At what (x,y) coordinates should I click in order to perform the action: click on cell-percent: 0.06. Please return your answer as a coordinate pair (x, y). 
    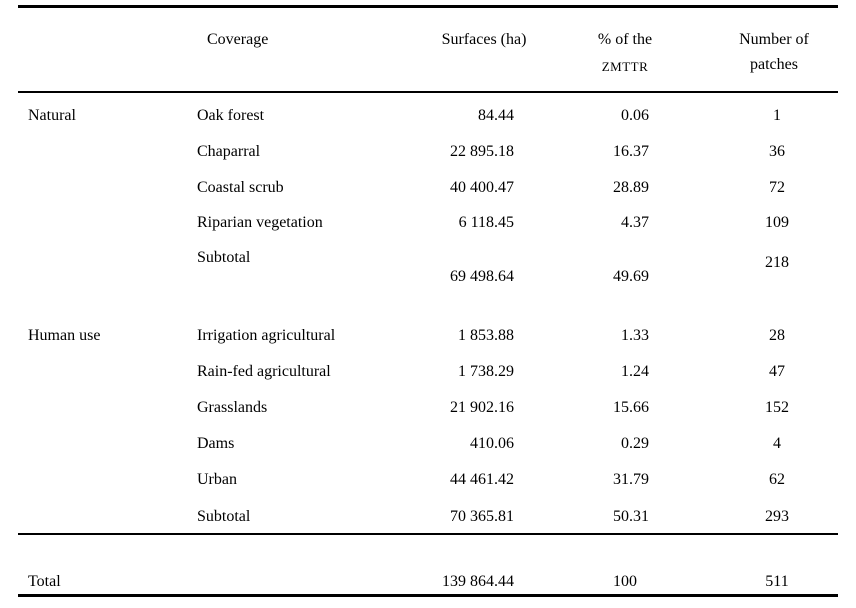
    Looking at the image, I should click on (635, 115).